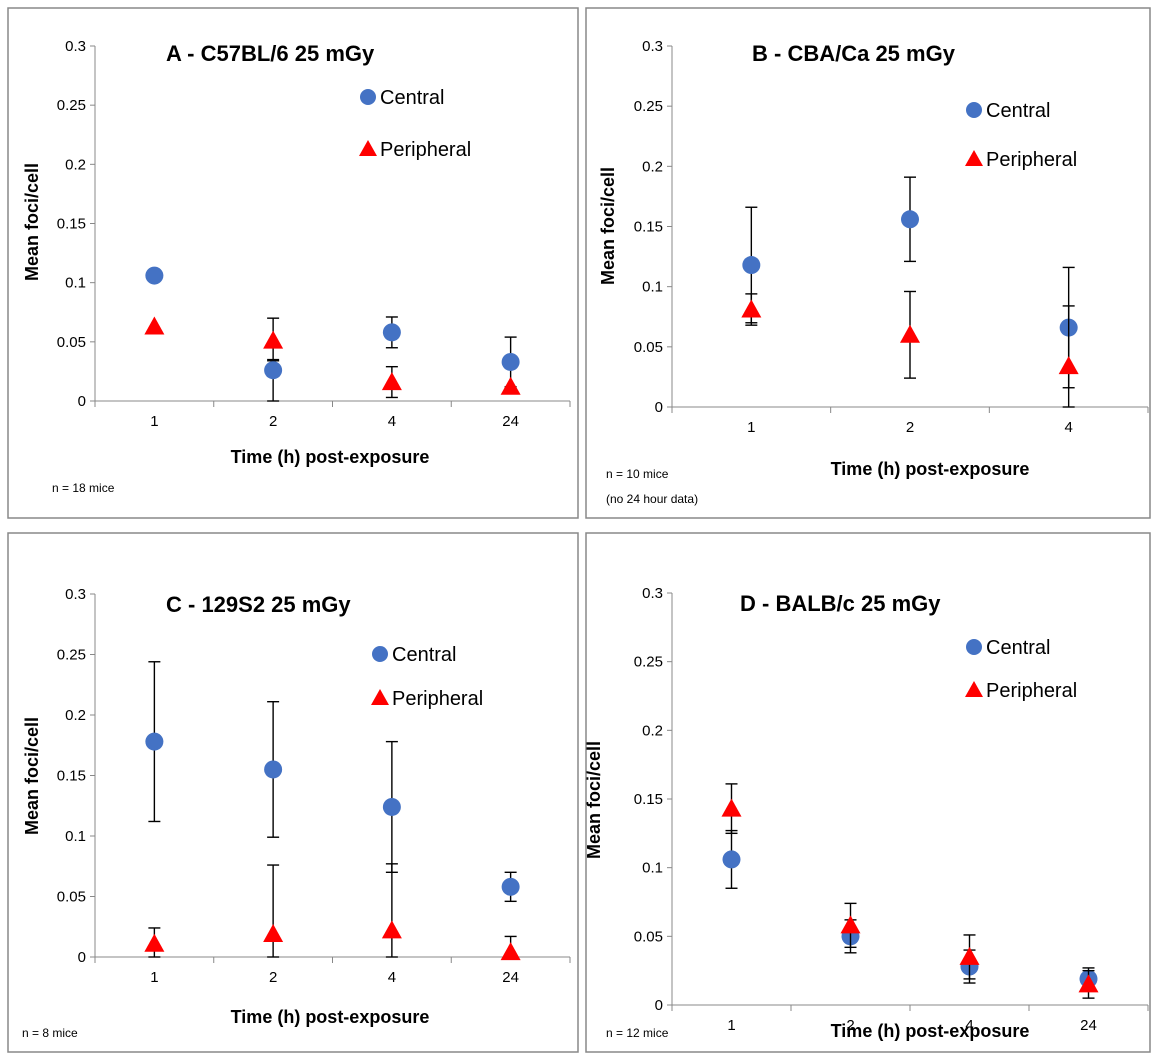 The width and height of the screenshot is (1160, 1062). I want to click on sample-note: n = 8 mice, so click(50, 1033).